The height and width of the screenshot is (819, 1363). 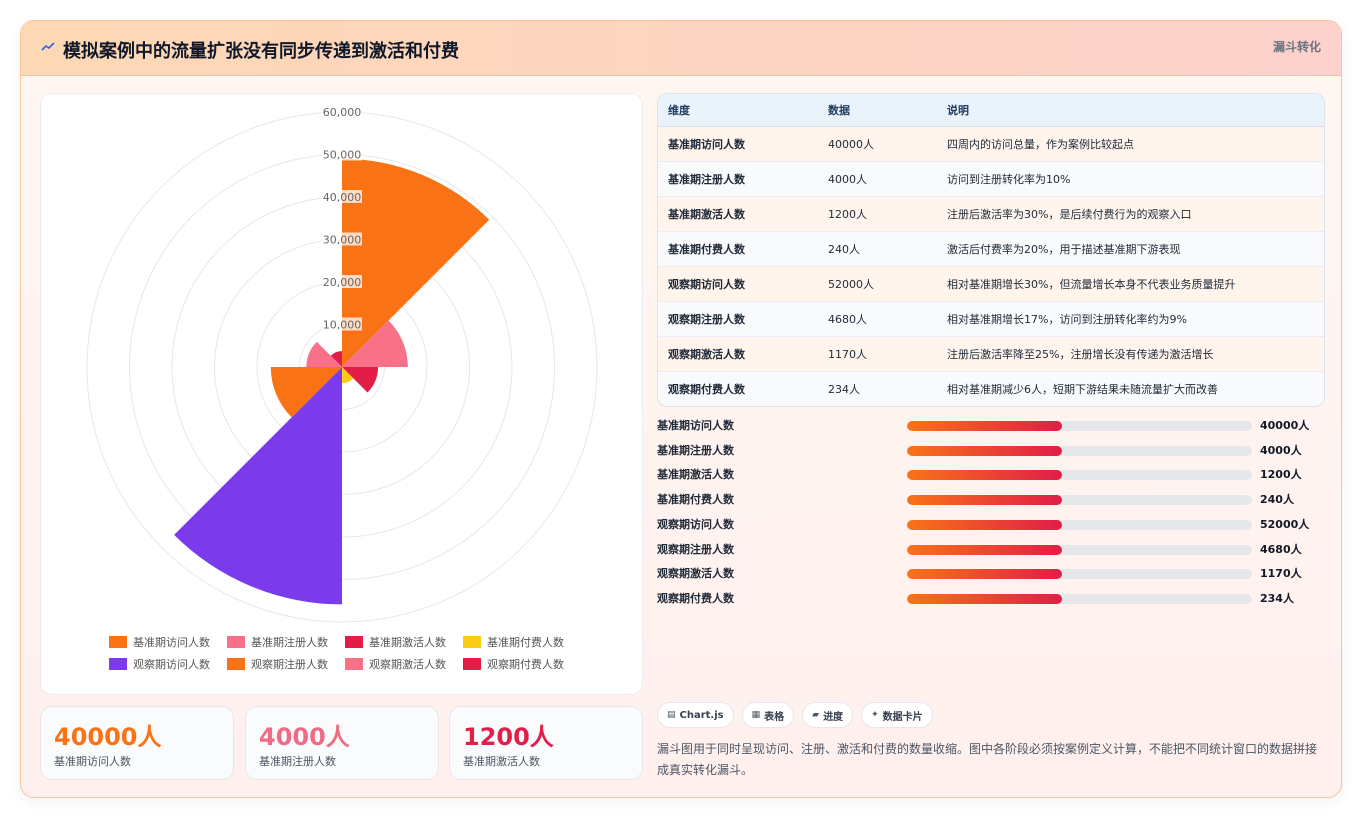 What do you see at coordinates (847, 179) in the screenshot?
I see `table-cell: 4000人` at bounding box center [847, 179].